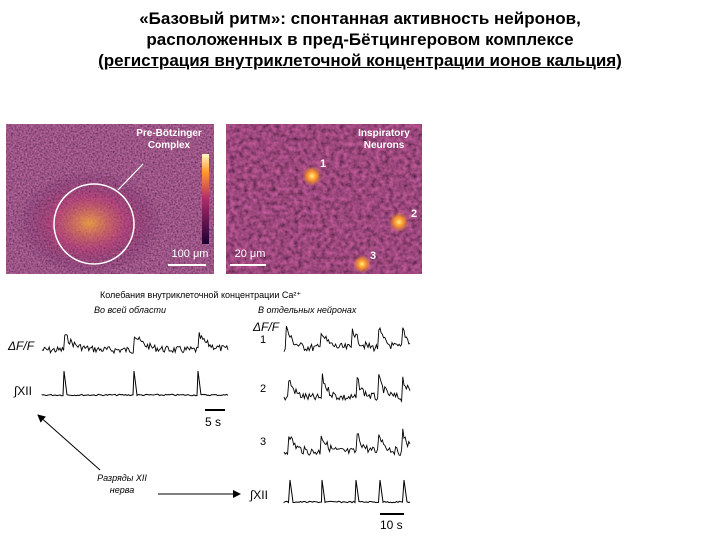  I want to click on left-fluorescence-image: Pre-Bötzinger Complex 100 μm, so click(110, 199).